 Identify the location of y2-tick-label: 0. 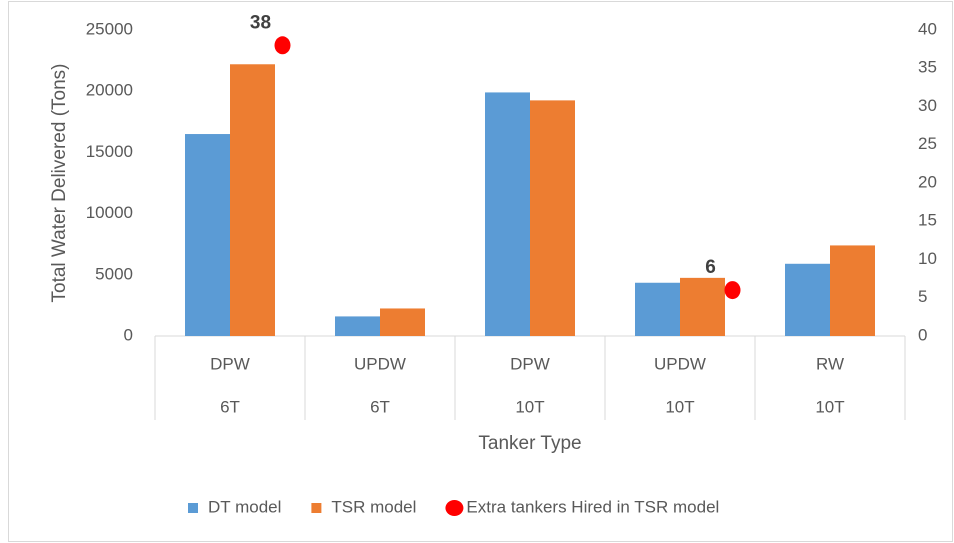
(922, 334).